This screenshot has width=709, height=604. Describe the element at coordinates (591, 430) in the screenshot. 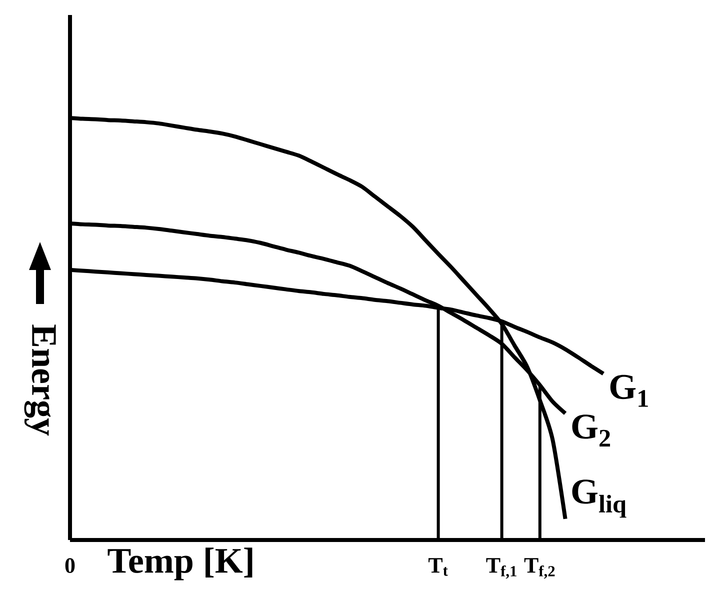

I see `series-label: G$_{2}$` at that location.